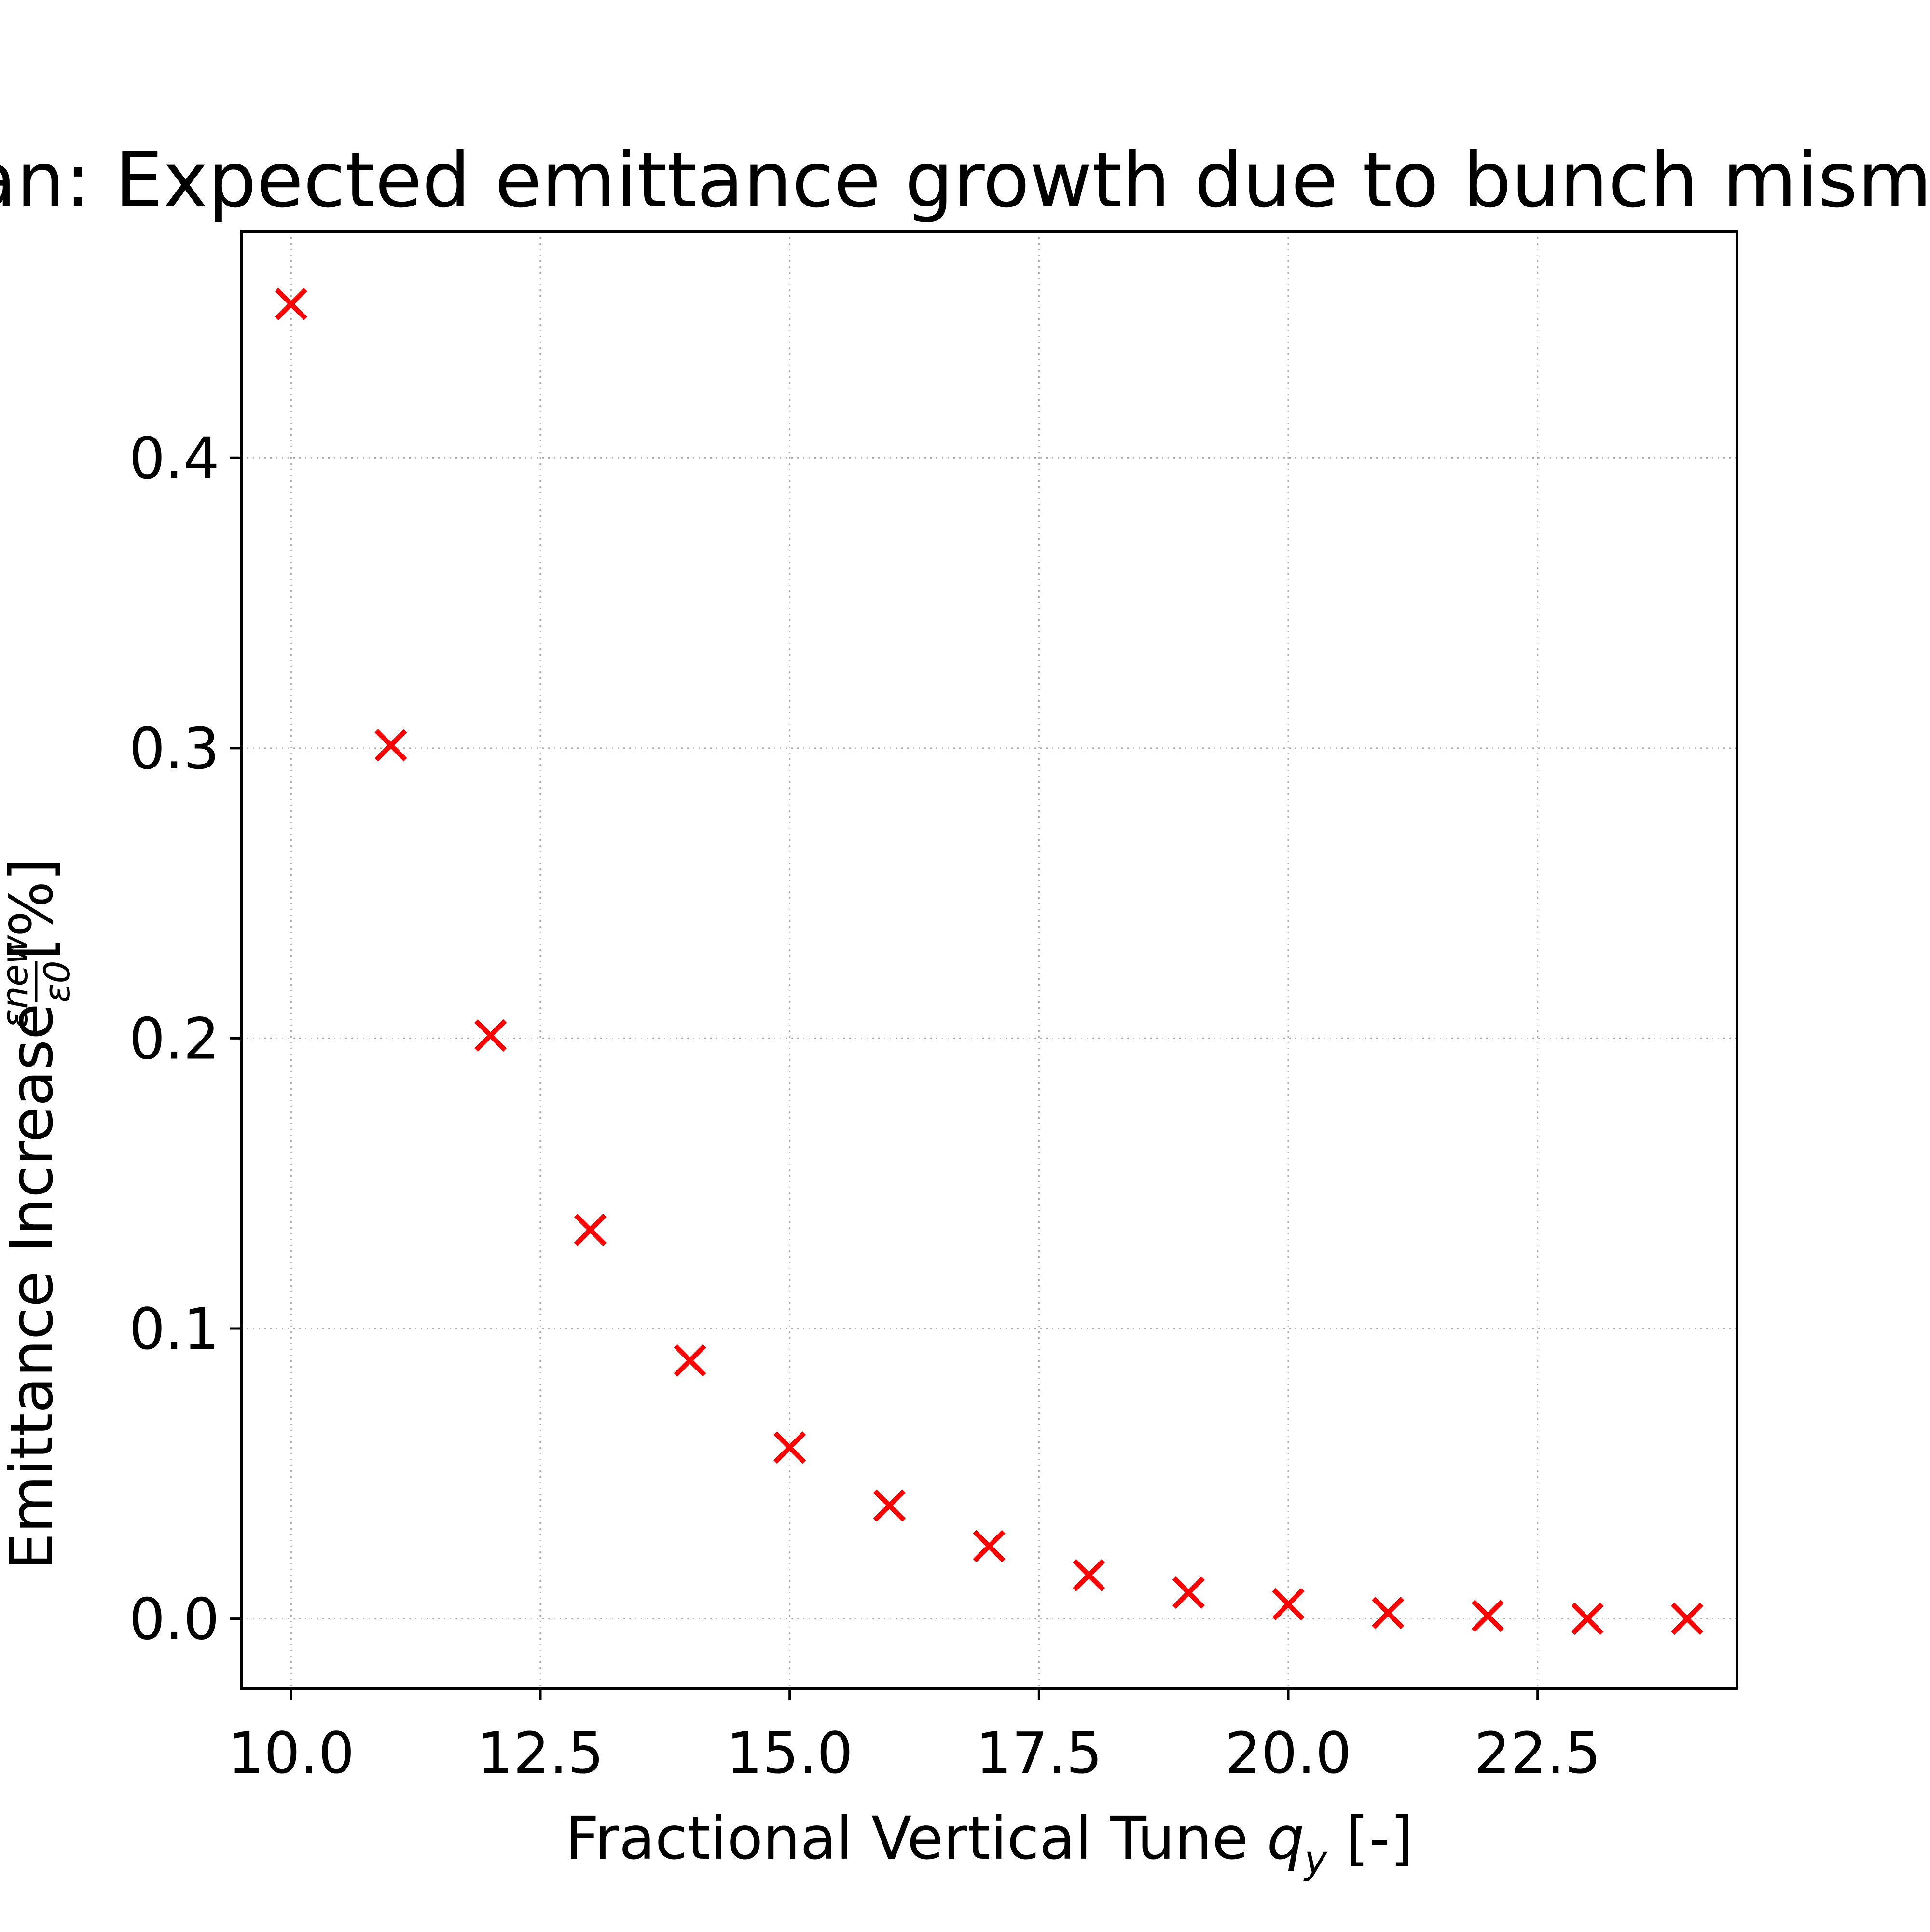 This screenshot has height=1932, width=1930. What do you see at coordinates (1537, 1753) in the screenshot?
I see `x-tick-label: 22.5` at bounding box center [1537, 1753].